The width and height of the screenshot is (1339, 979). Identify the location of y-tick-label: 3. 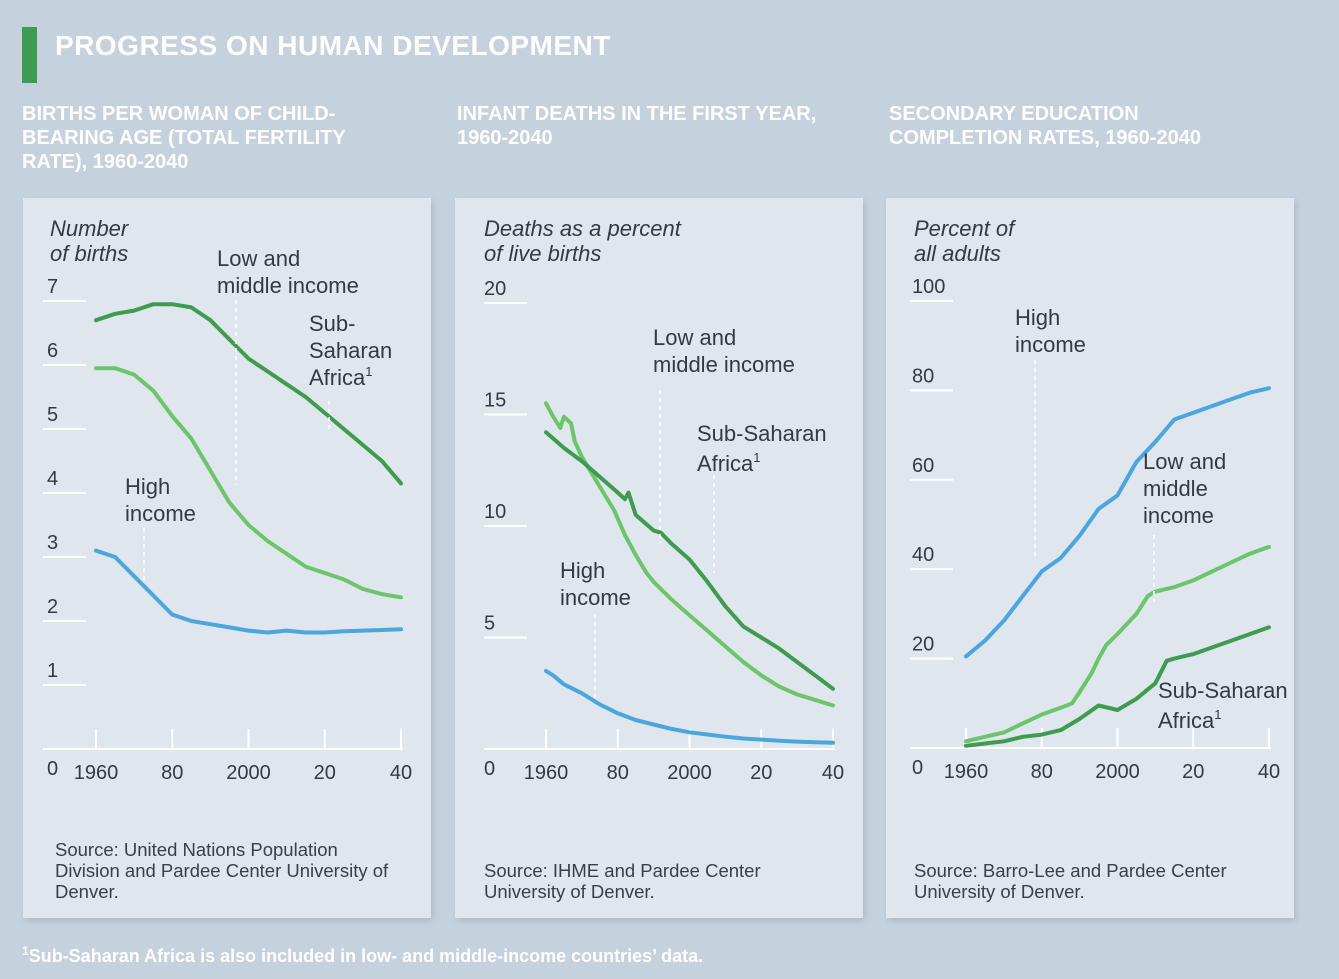
(52, 543).